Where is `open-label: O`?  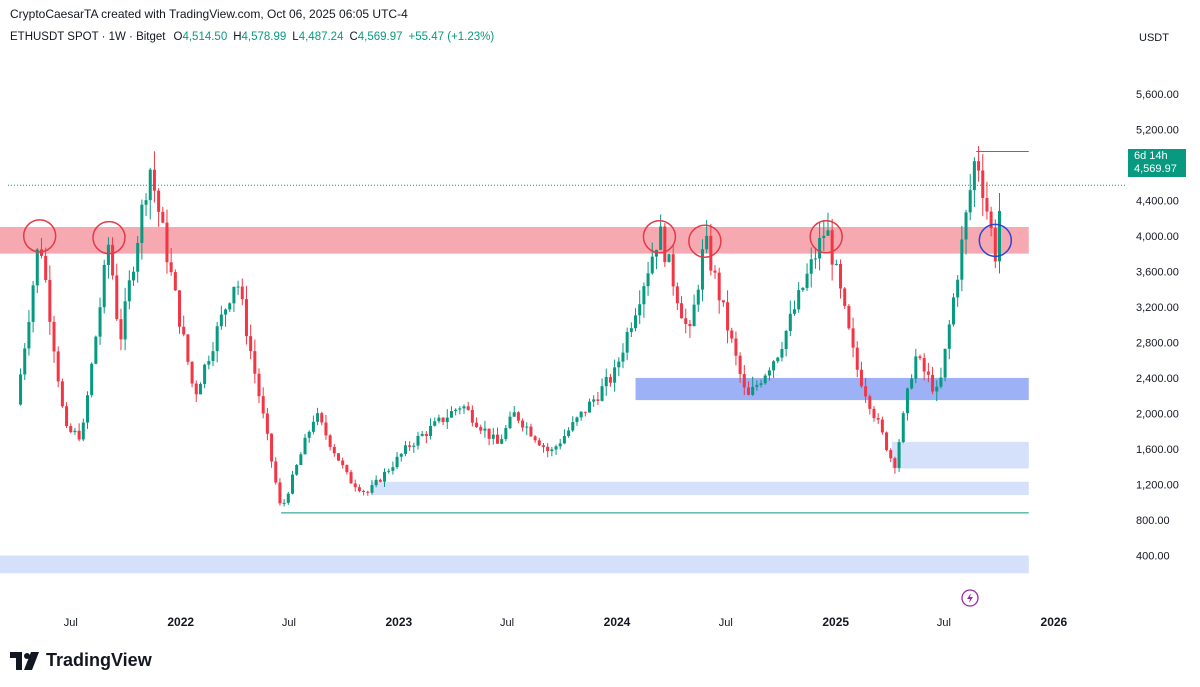 open-label: O is located at coordinates (178, 37).